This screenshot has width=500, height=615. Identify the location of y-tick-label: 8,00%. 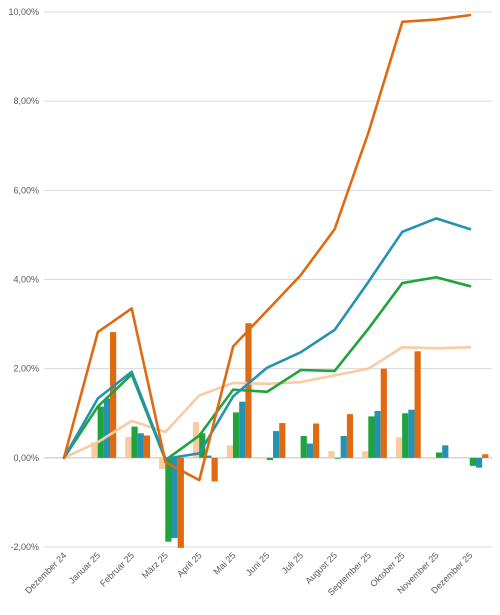
(26, 101).